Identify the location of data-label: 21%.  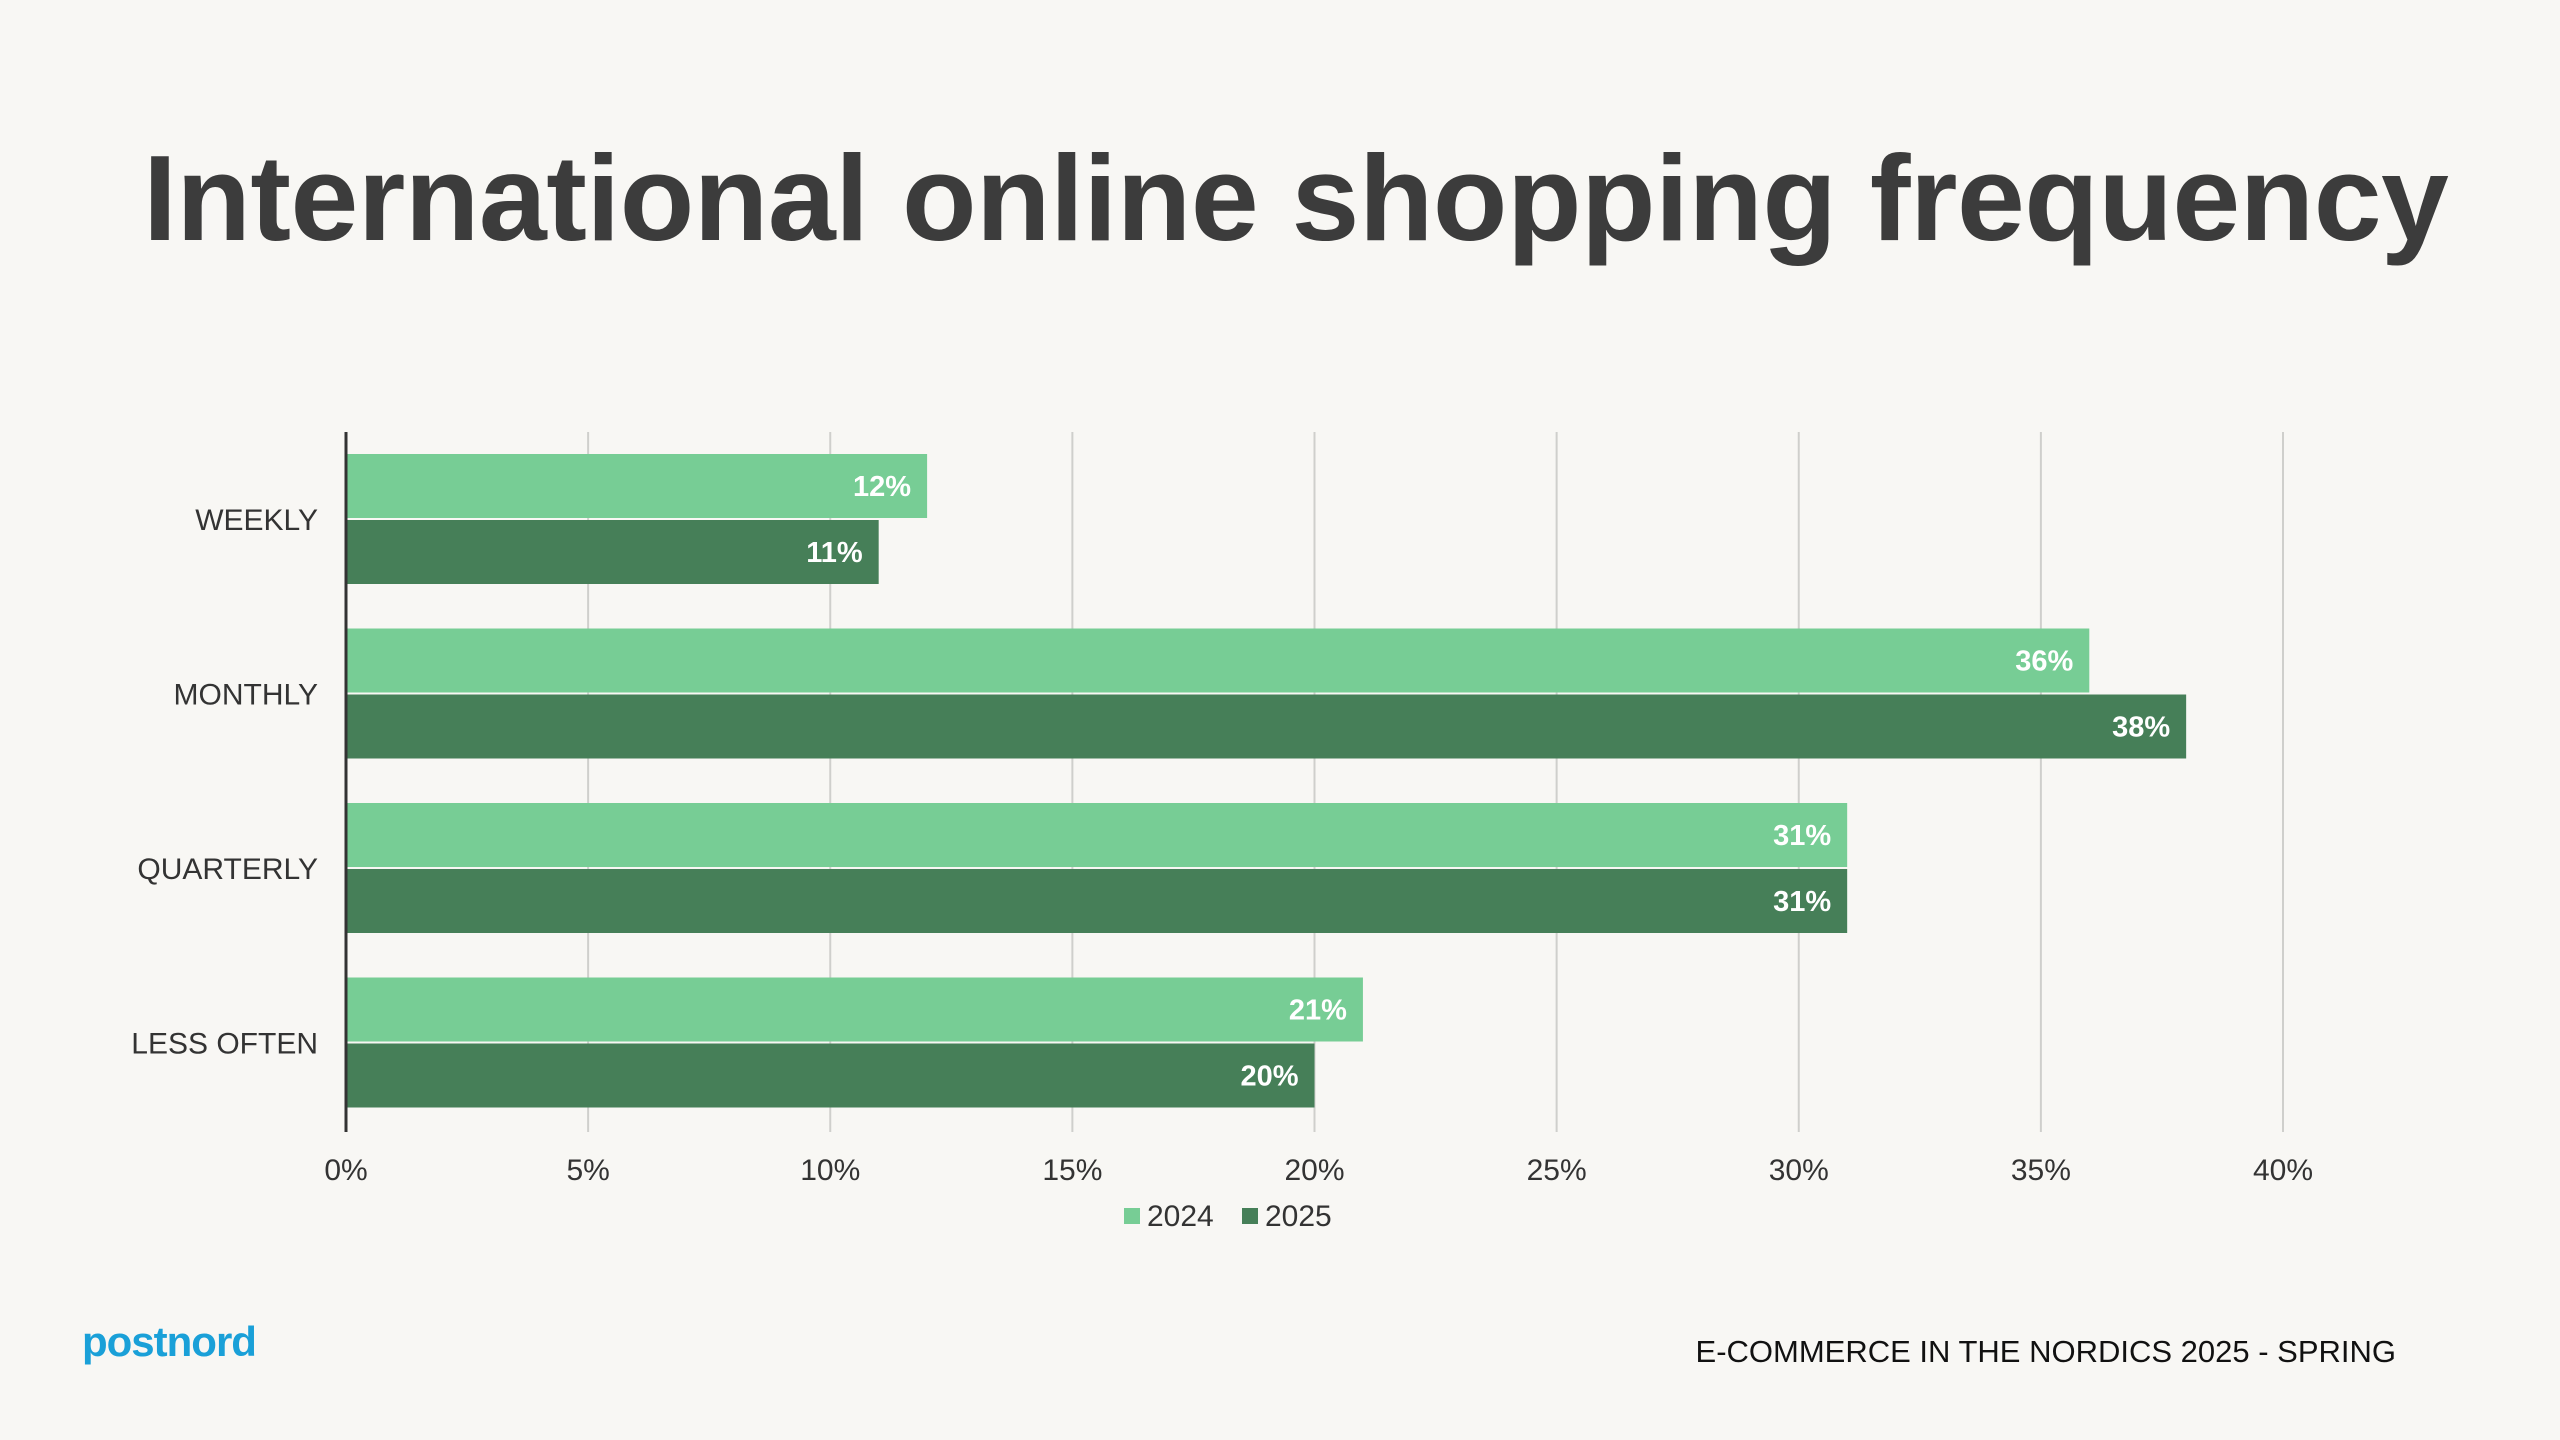
(1318, 1011).